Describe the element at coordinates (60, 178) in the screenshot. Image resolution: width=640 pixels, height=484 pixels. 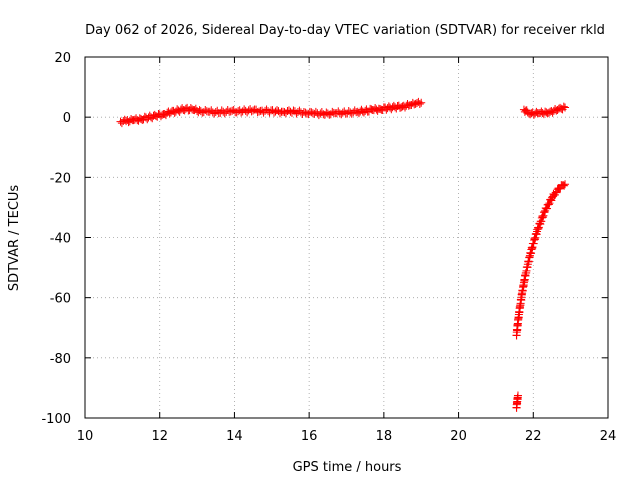
I see `y-tick-label: -20` at that location.